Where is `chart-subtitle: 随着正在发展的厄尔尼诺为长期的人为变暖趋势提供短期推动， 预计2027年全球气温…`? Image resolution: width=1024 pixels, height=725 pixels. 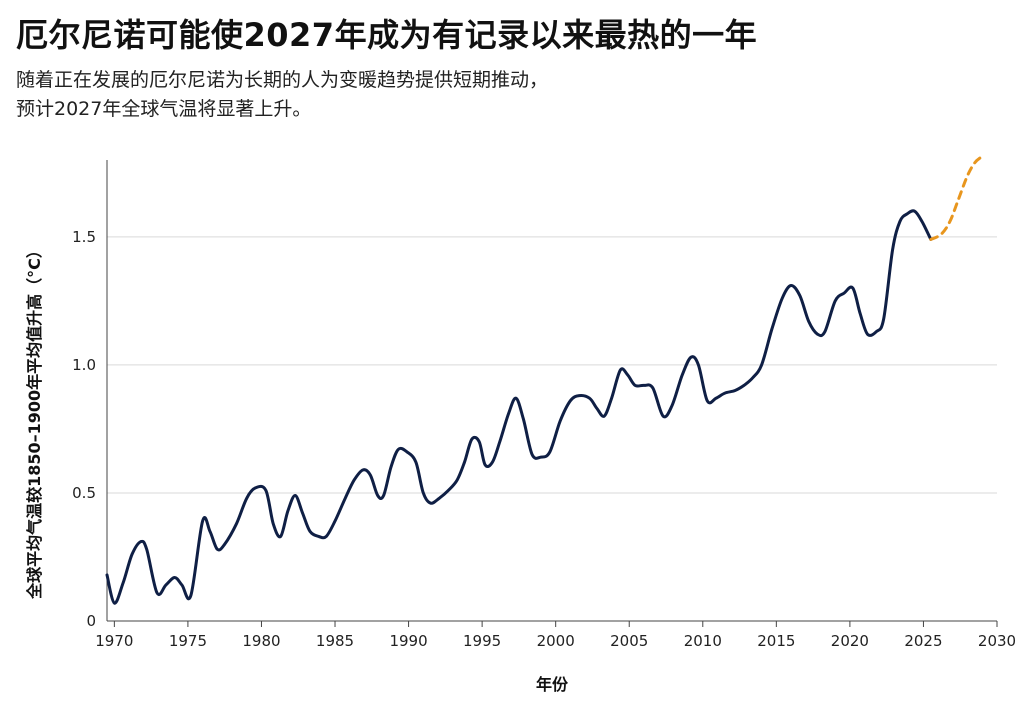
chart-subtitle: 随着正在发展的厄尔尼诺为长期的人为变暖趋势提供短期推动， 预计2027年全球气温… is located at coordinates (506, 95).